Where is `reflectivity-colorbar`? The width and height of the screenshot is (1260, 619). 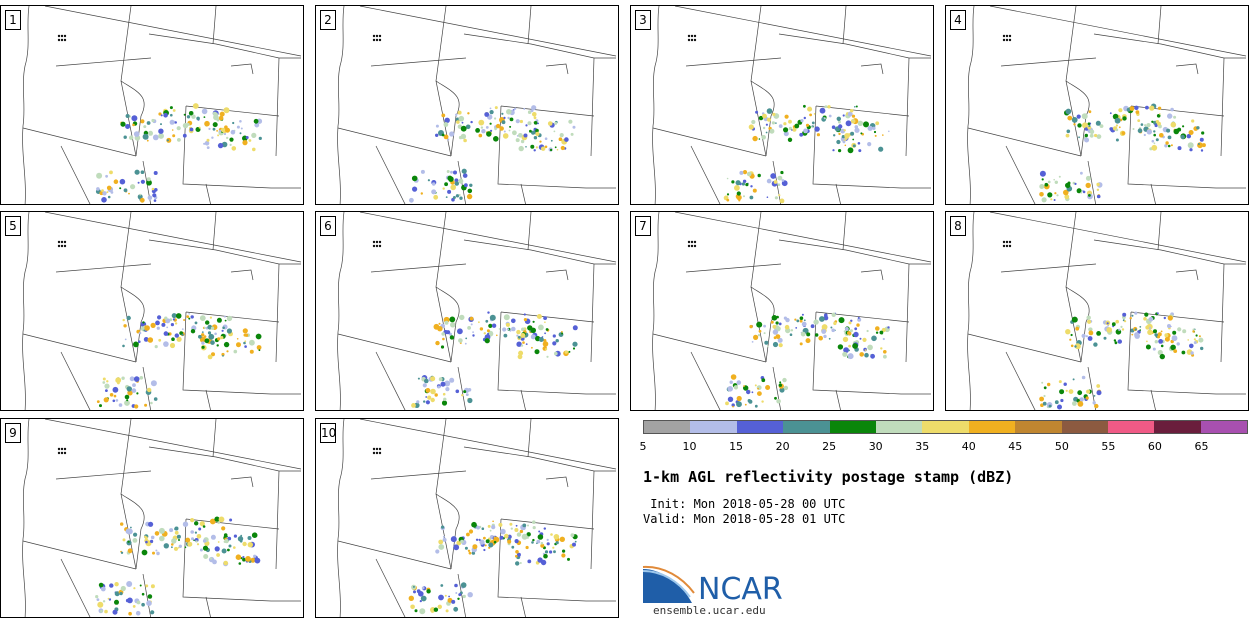 reflectivity-colorbar is located at coordinates (945, 427).